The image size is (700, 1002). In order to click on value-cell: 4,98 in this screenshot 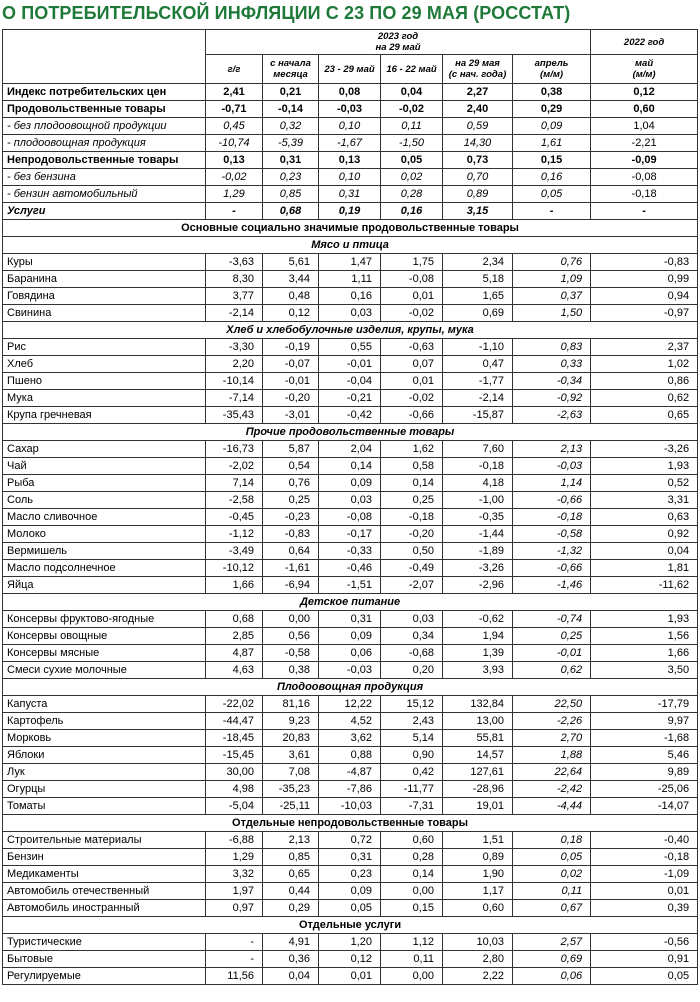, I will do `click(234, 789)`.